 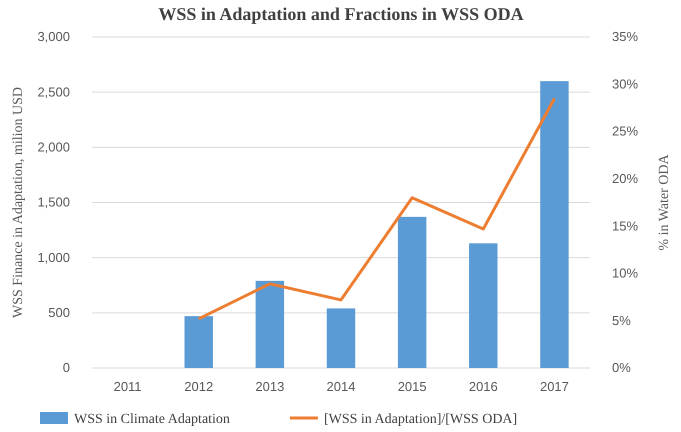 What do you see at coordinates (483, 386) in the screenshot?
I see `x-tick-label: 2016` at bounding box center [483, 386].